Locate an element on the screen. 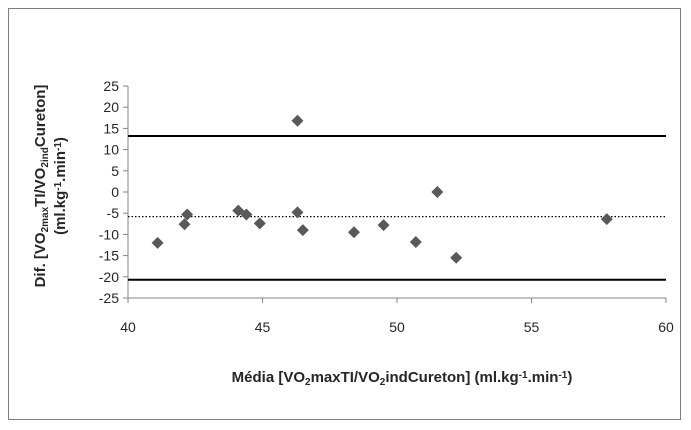  y-tick-label: 5 is located at coordinates (115, 171).